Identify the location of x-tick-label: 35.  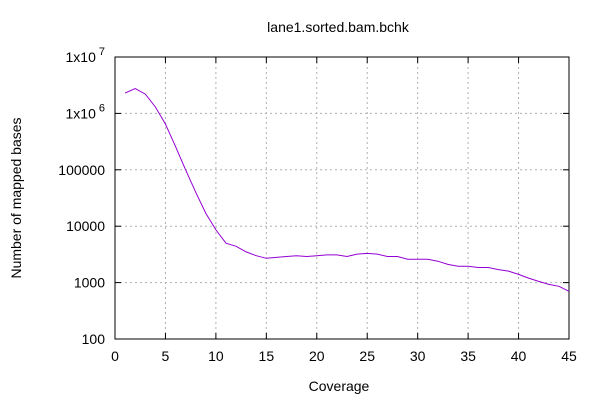
(468, 356).